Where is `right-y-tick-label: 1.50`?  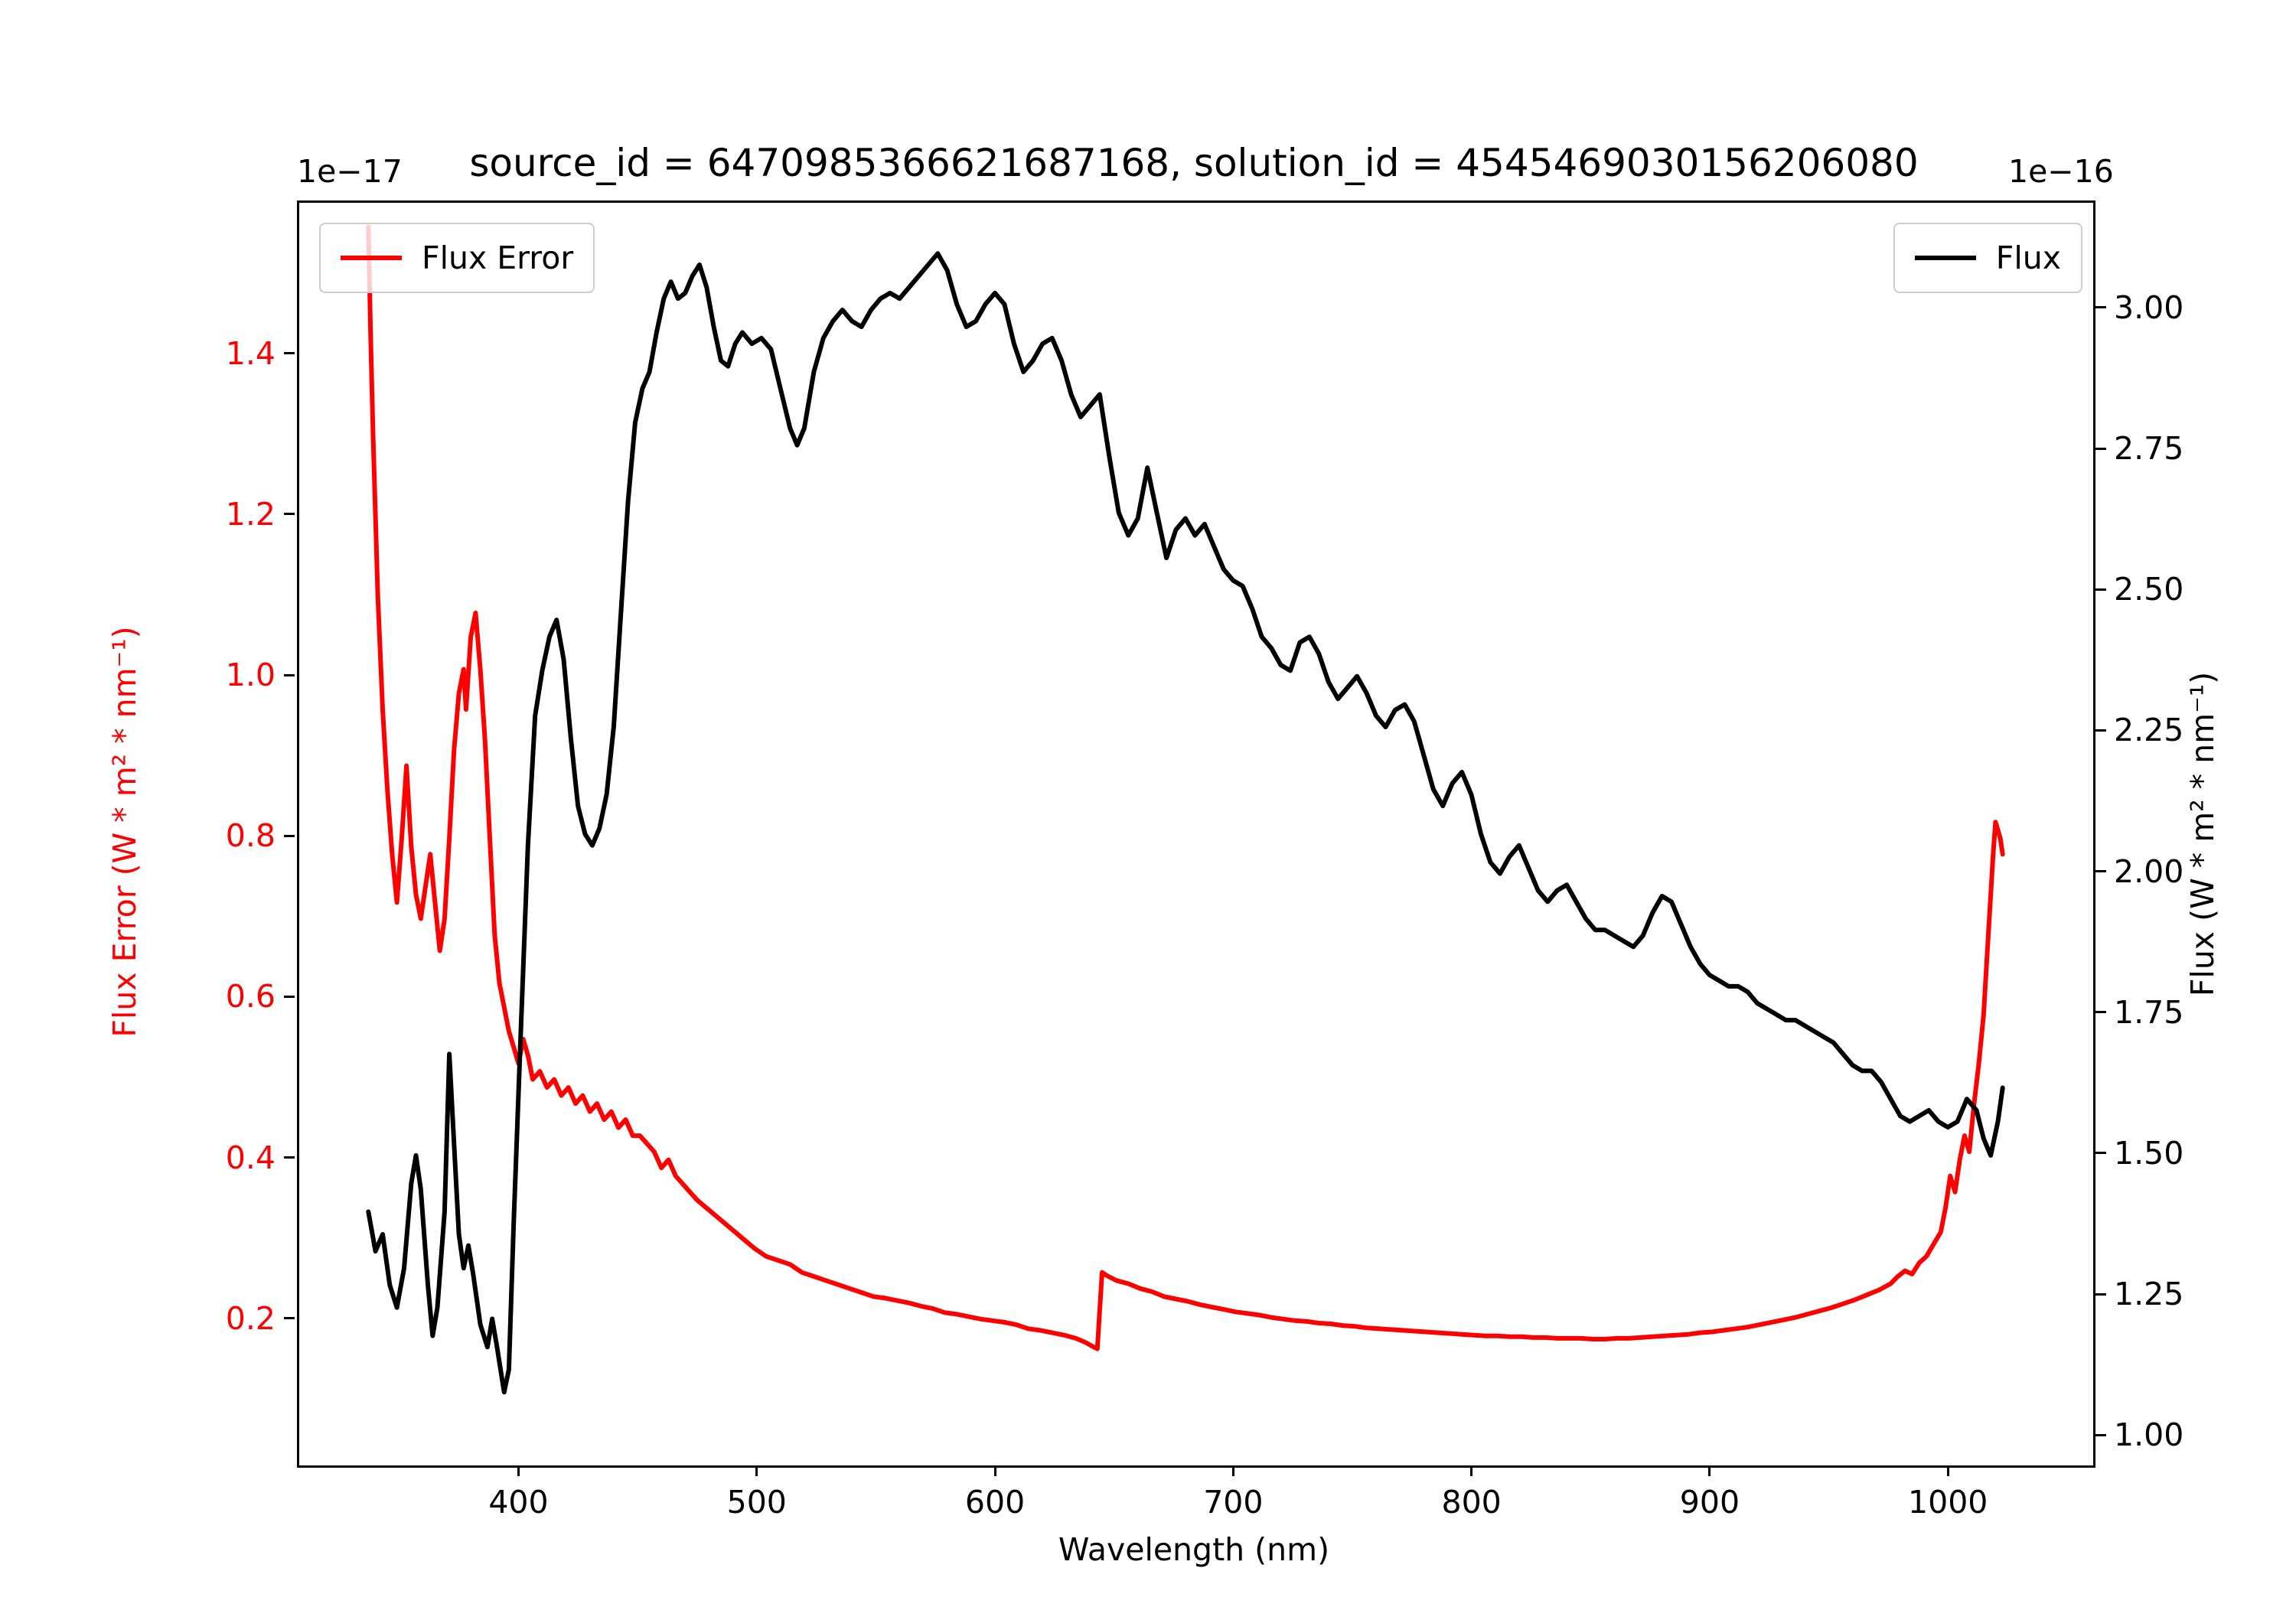
right-y-tick-label: 1.50 is located at coordinates (2149, 1153).